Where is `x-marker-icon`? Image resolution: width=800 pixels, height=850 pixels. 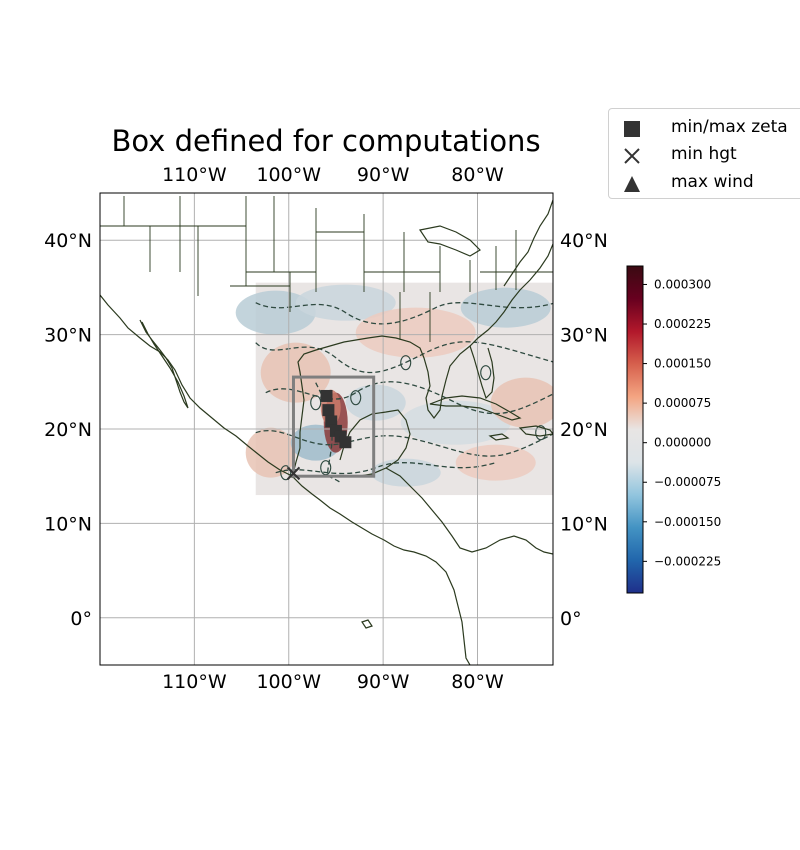
x-marker-icon is located at coordinates (632, 156).